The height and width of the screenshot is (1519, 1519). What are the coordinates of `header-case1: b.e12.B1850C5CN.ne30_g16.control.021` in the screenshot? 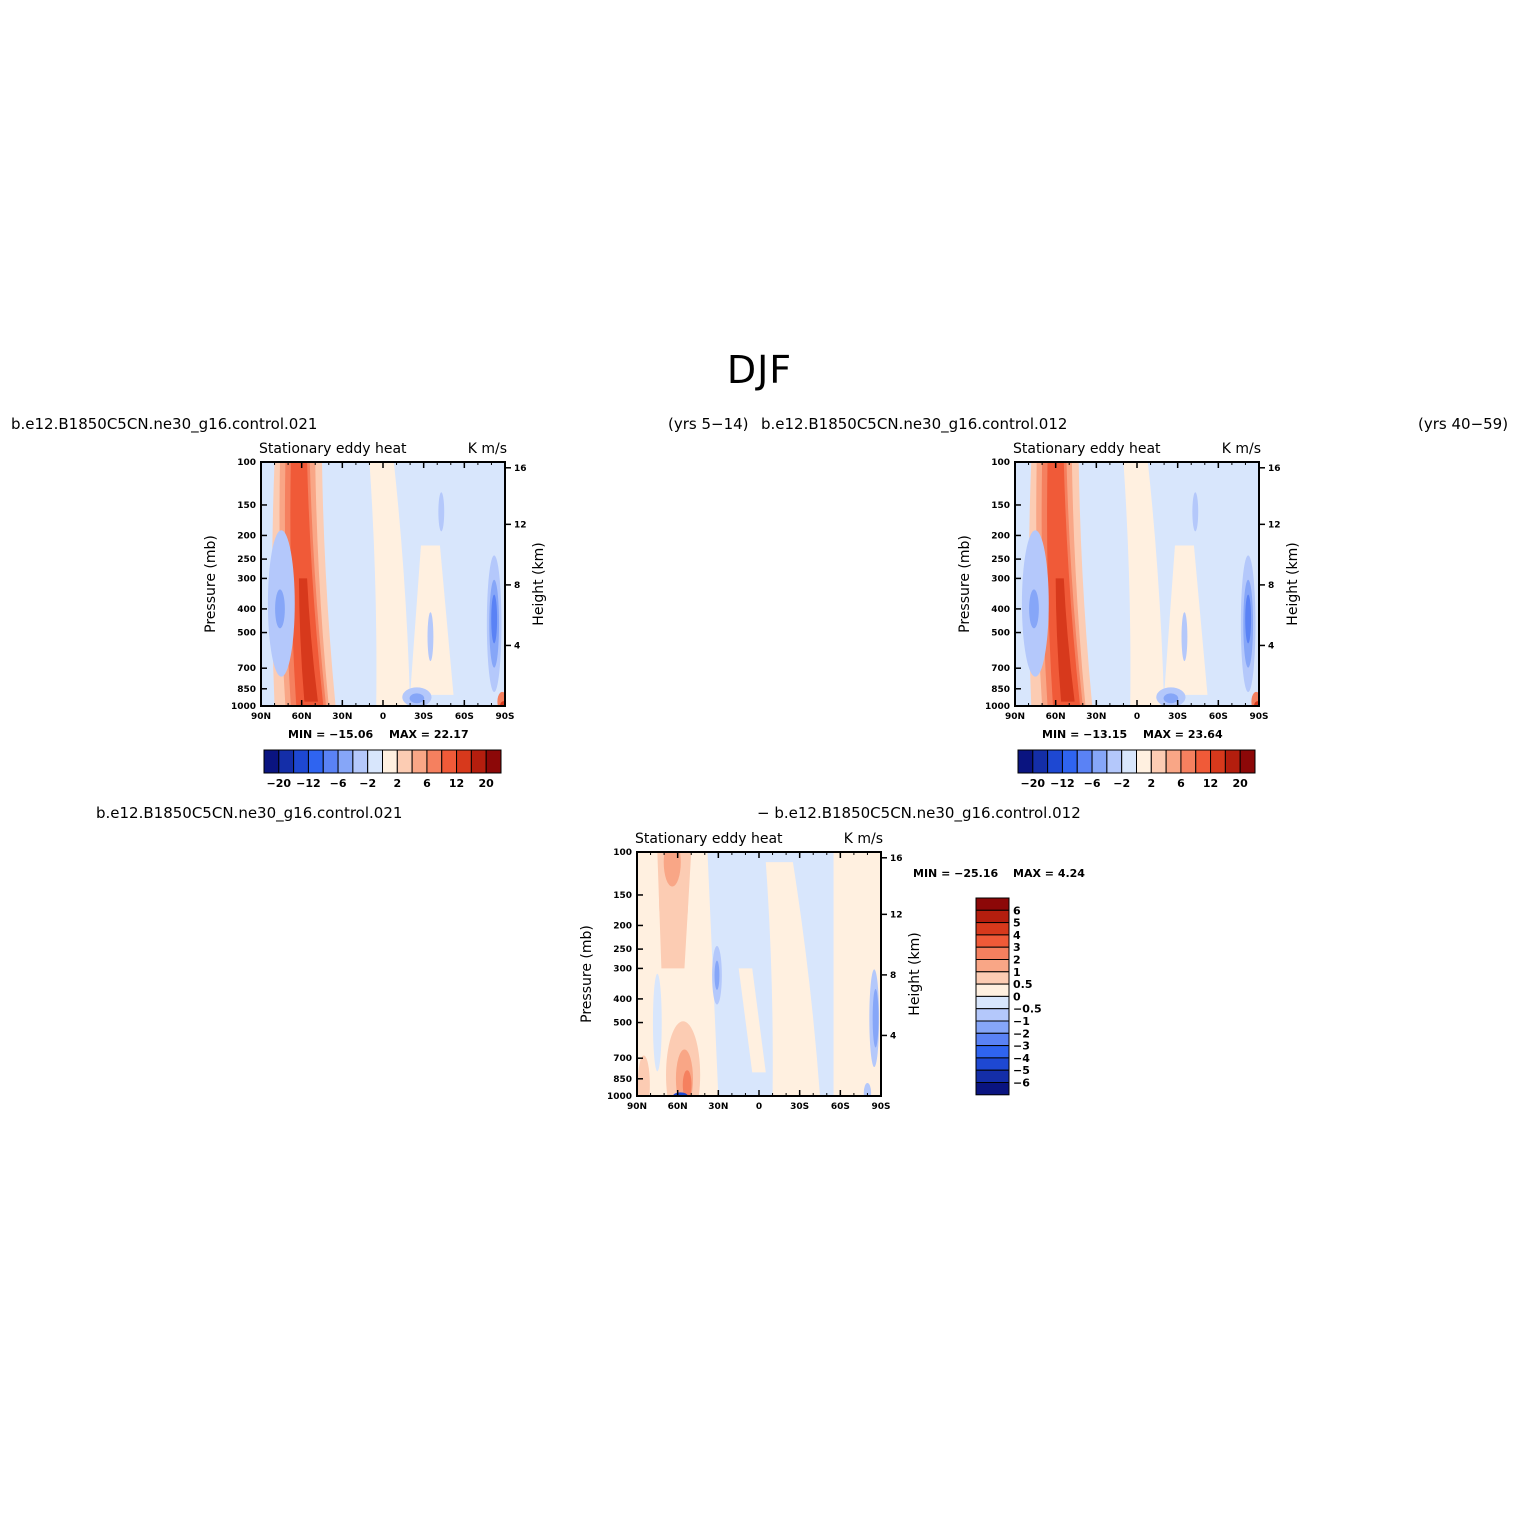 It's located at (164, 424).